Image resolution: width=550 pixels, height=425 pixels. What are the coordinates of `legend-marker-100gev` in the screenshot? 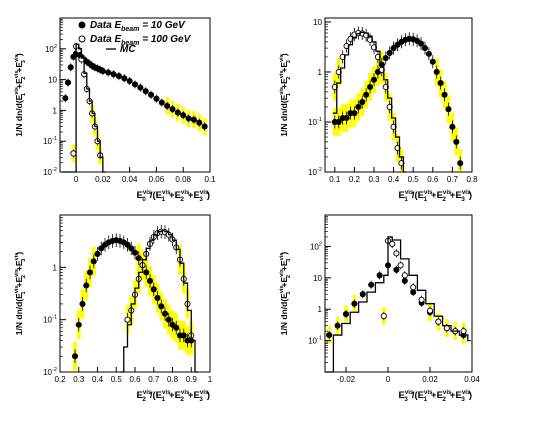 It's located at (82, 39).